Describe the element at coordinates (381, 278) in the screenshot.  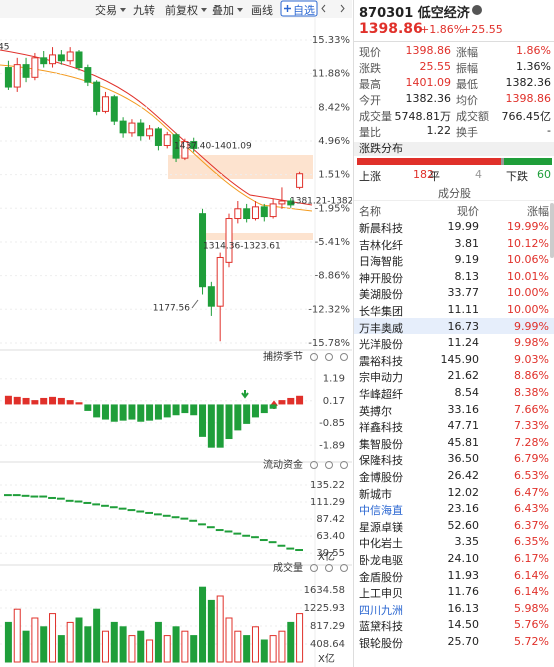
I see `stock-name: 神开股份` at that location.